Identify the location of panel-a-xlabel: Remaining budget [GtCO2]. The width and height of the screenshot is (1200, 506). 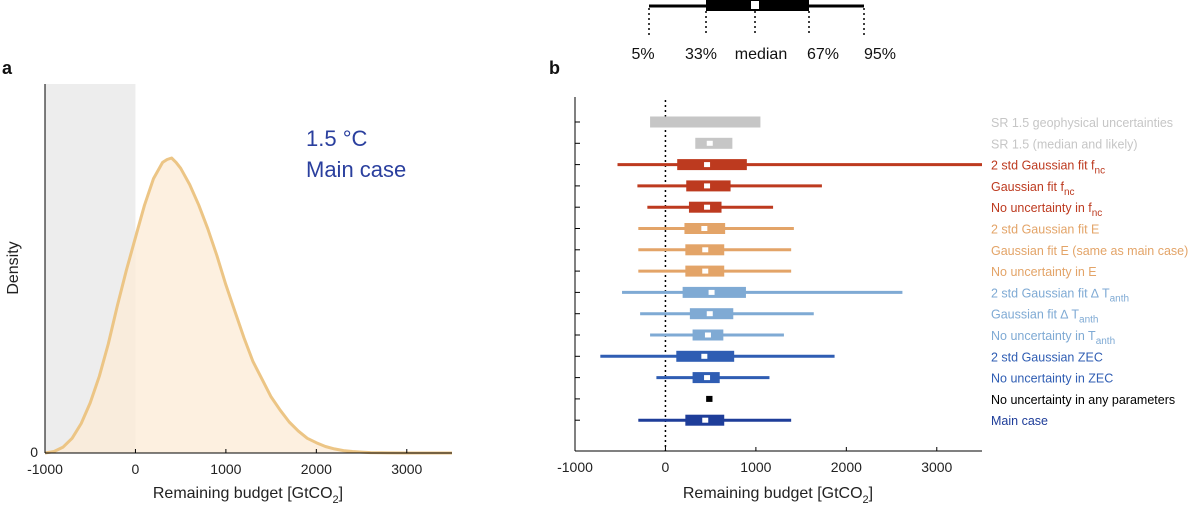
(248, 495).